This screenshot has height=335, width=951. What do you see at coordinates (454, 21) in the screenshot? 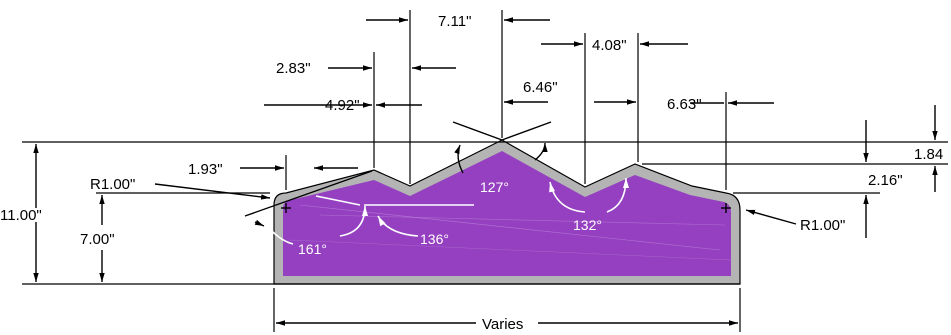
I see `dim-label-7-11: 7.11"` at bounding box center [454, 21].